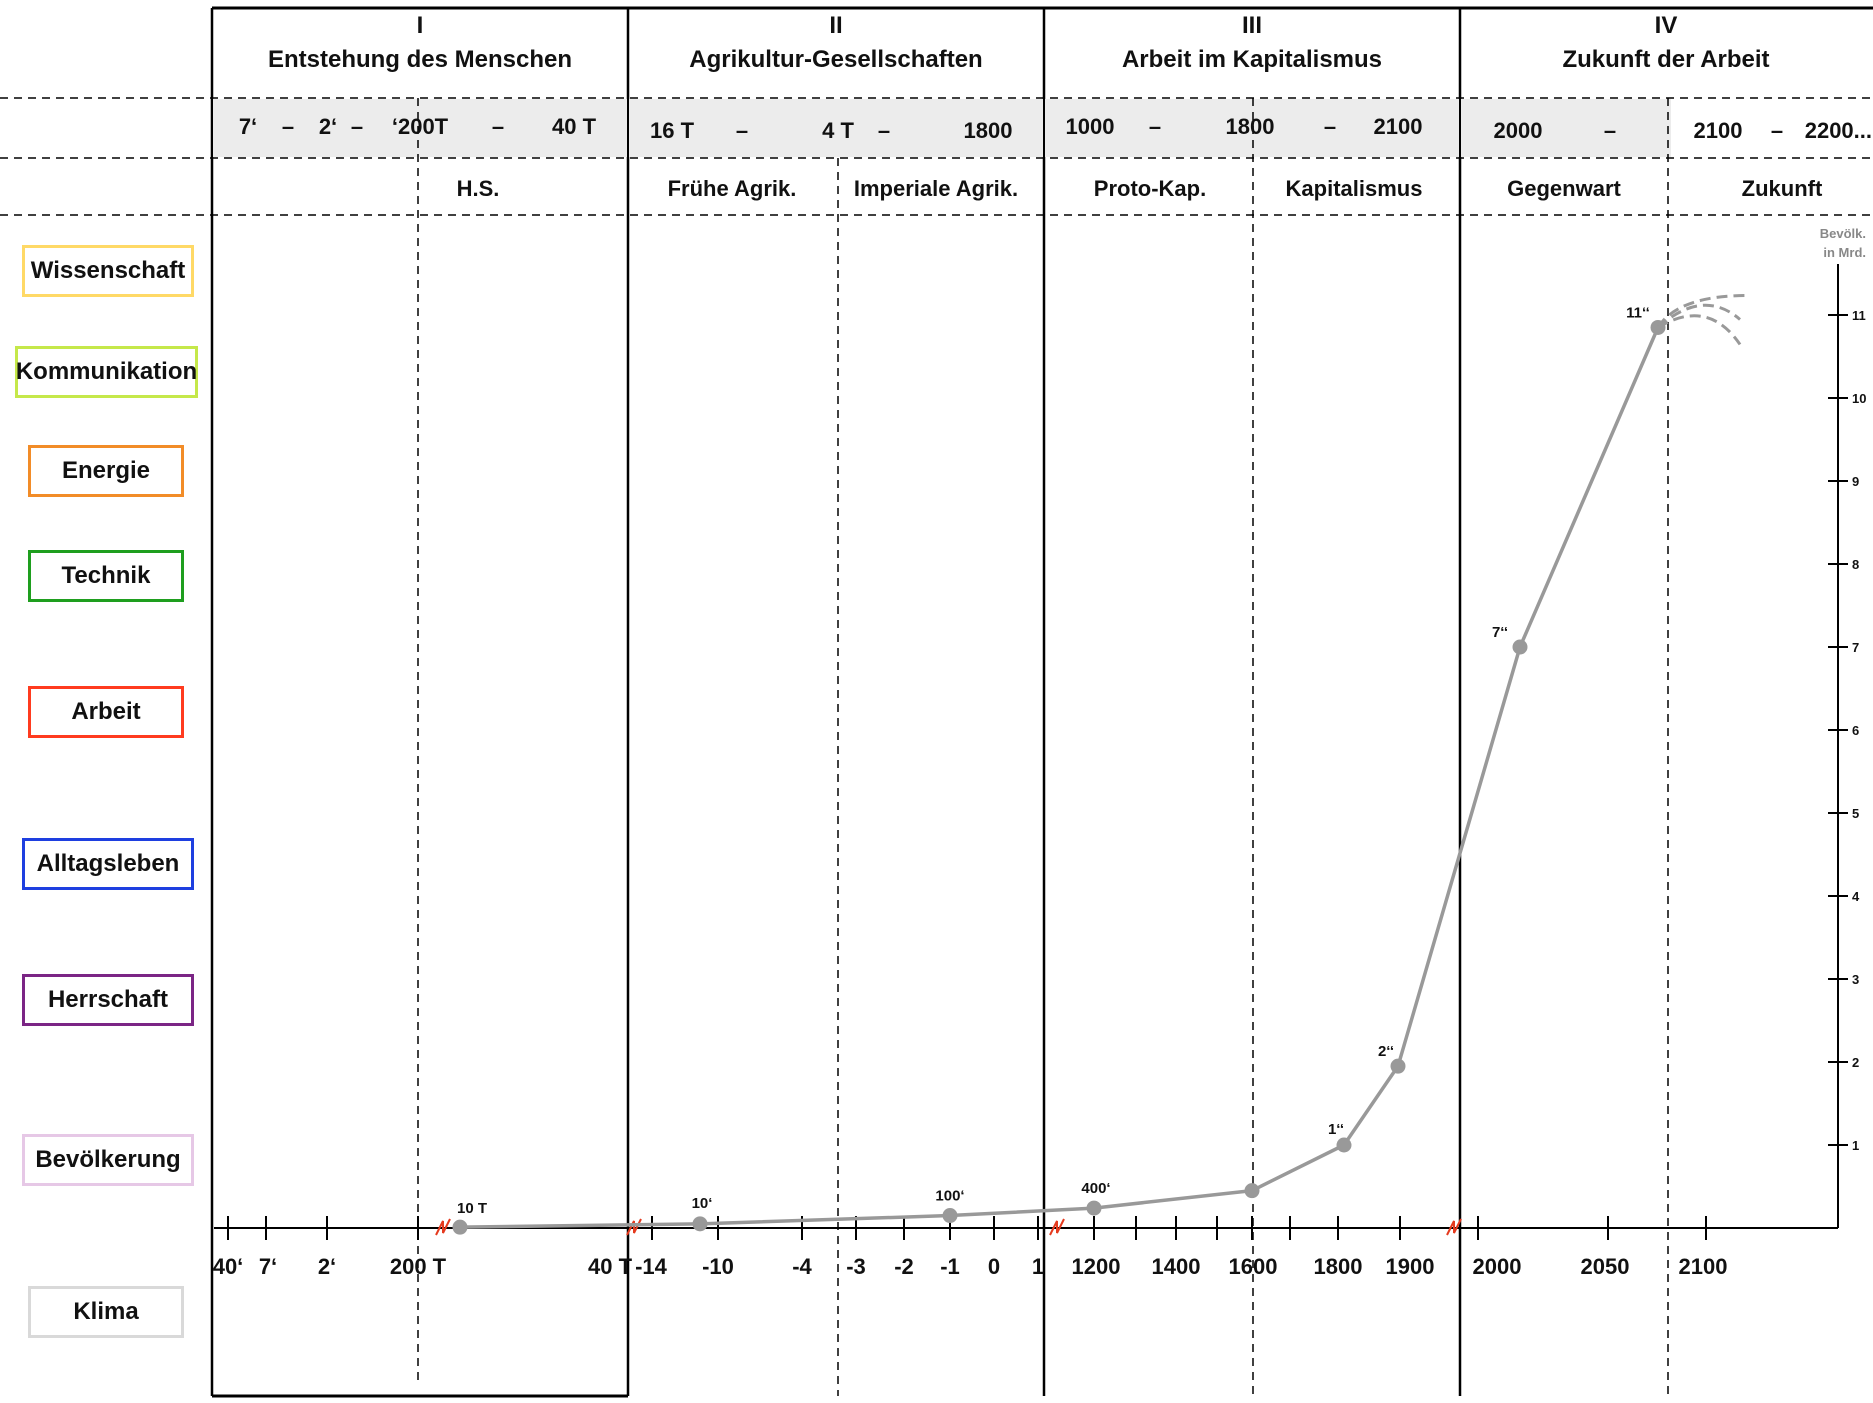 The image size is (1873, 1403). What do you see at coordinates (106, 576) in the screenshot?
I see `category-technik: Technik` at bounding box center [106, 576].